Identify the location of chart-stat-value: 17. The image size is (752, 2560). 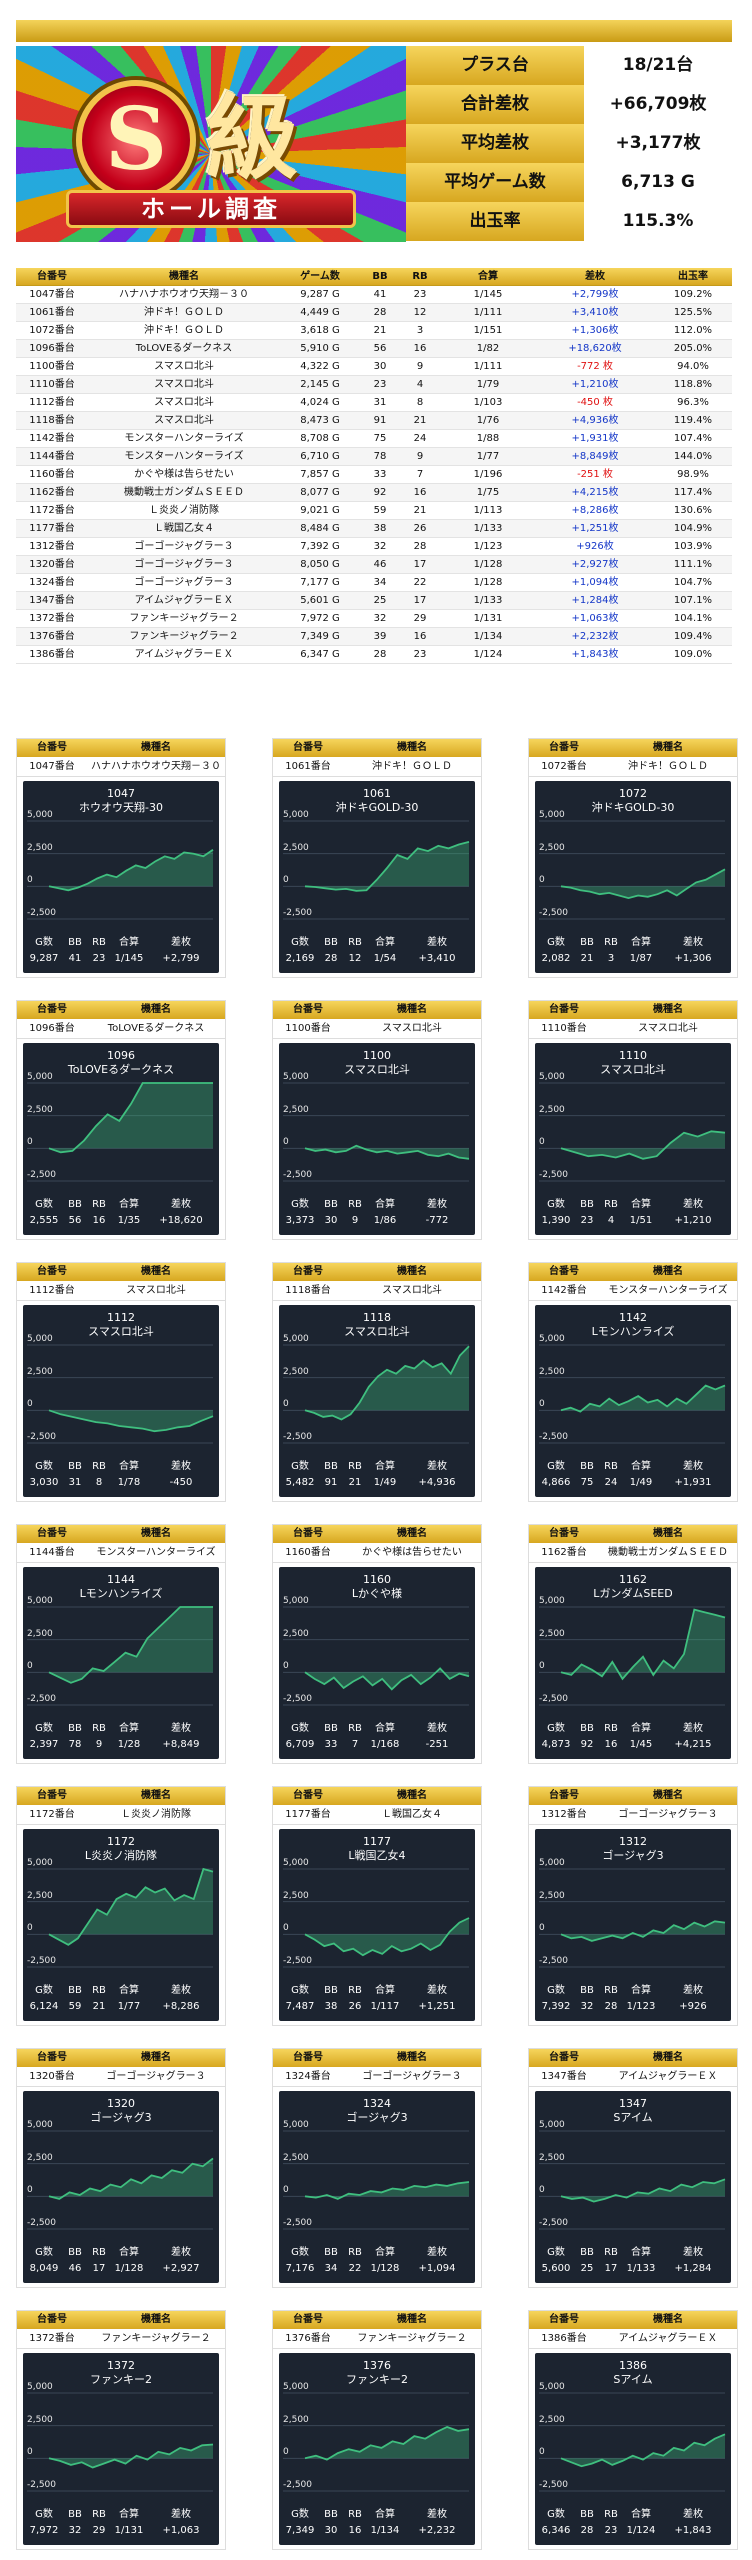
(611, 2268).